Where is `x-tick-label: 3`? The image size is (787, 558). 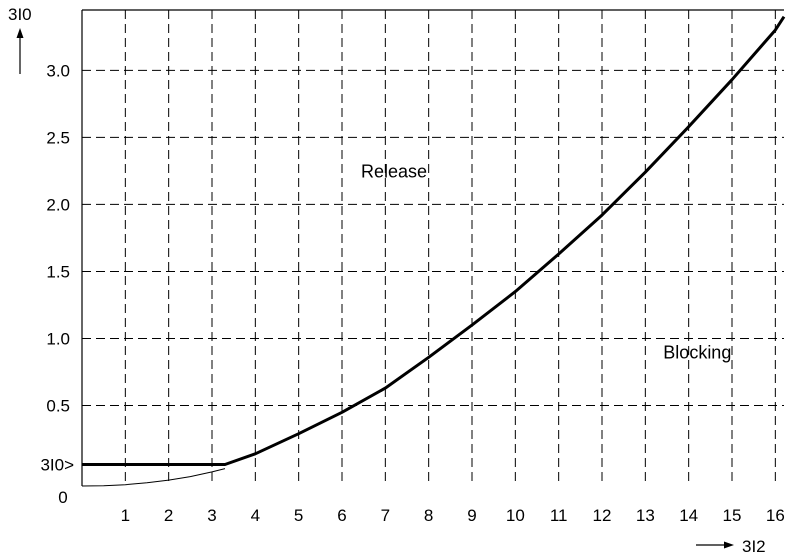 x-tick-label: 3 is located at coordinates (211, 515).